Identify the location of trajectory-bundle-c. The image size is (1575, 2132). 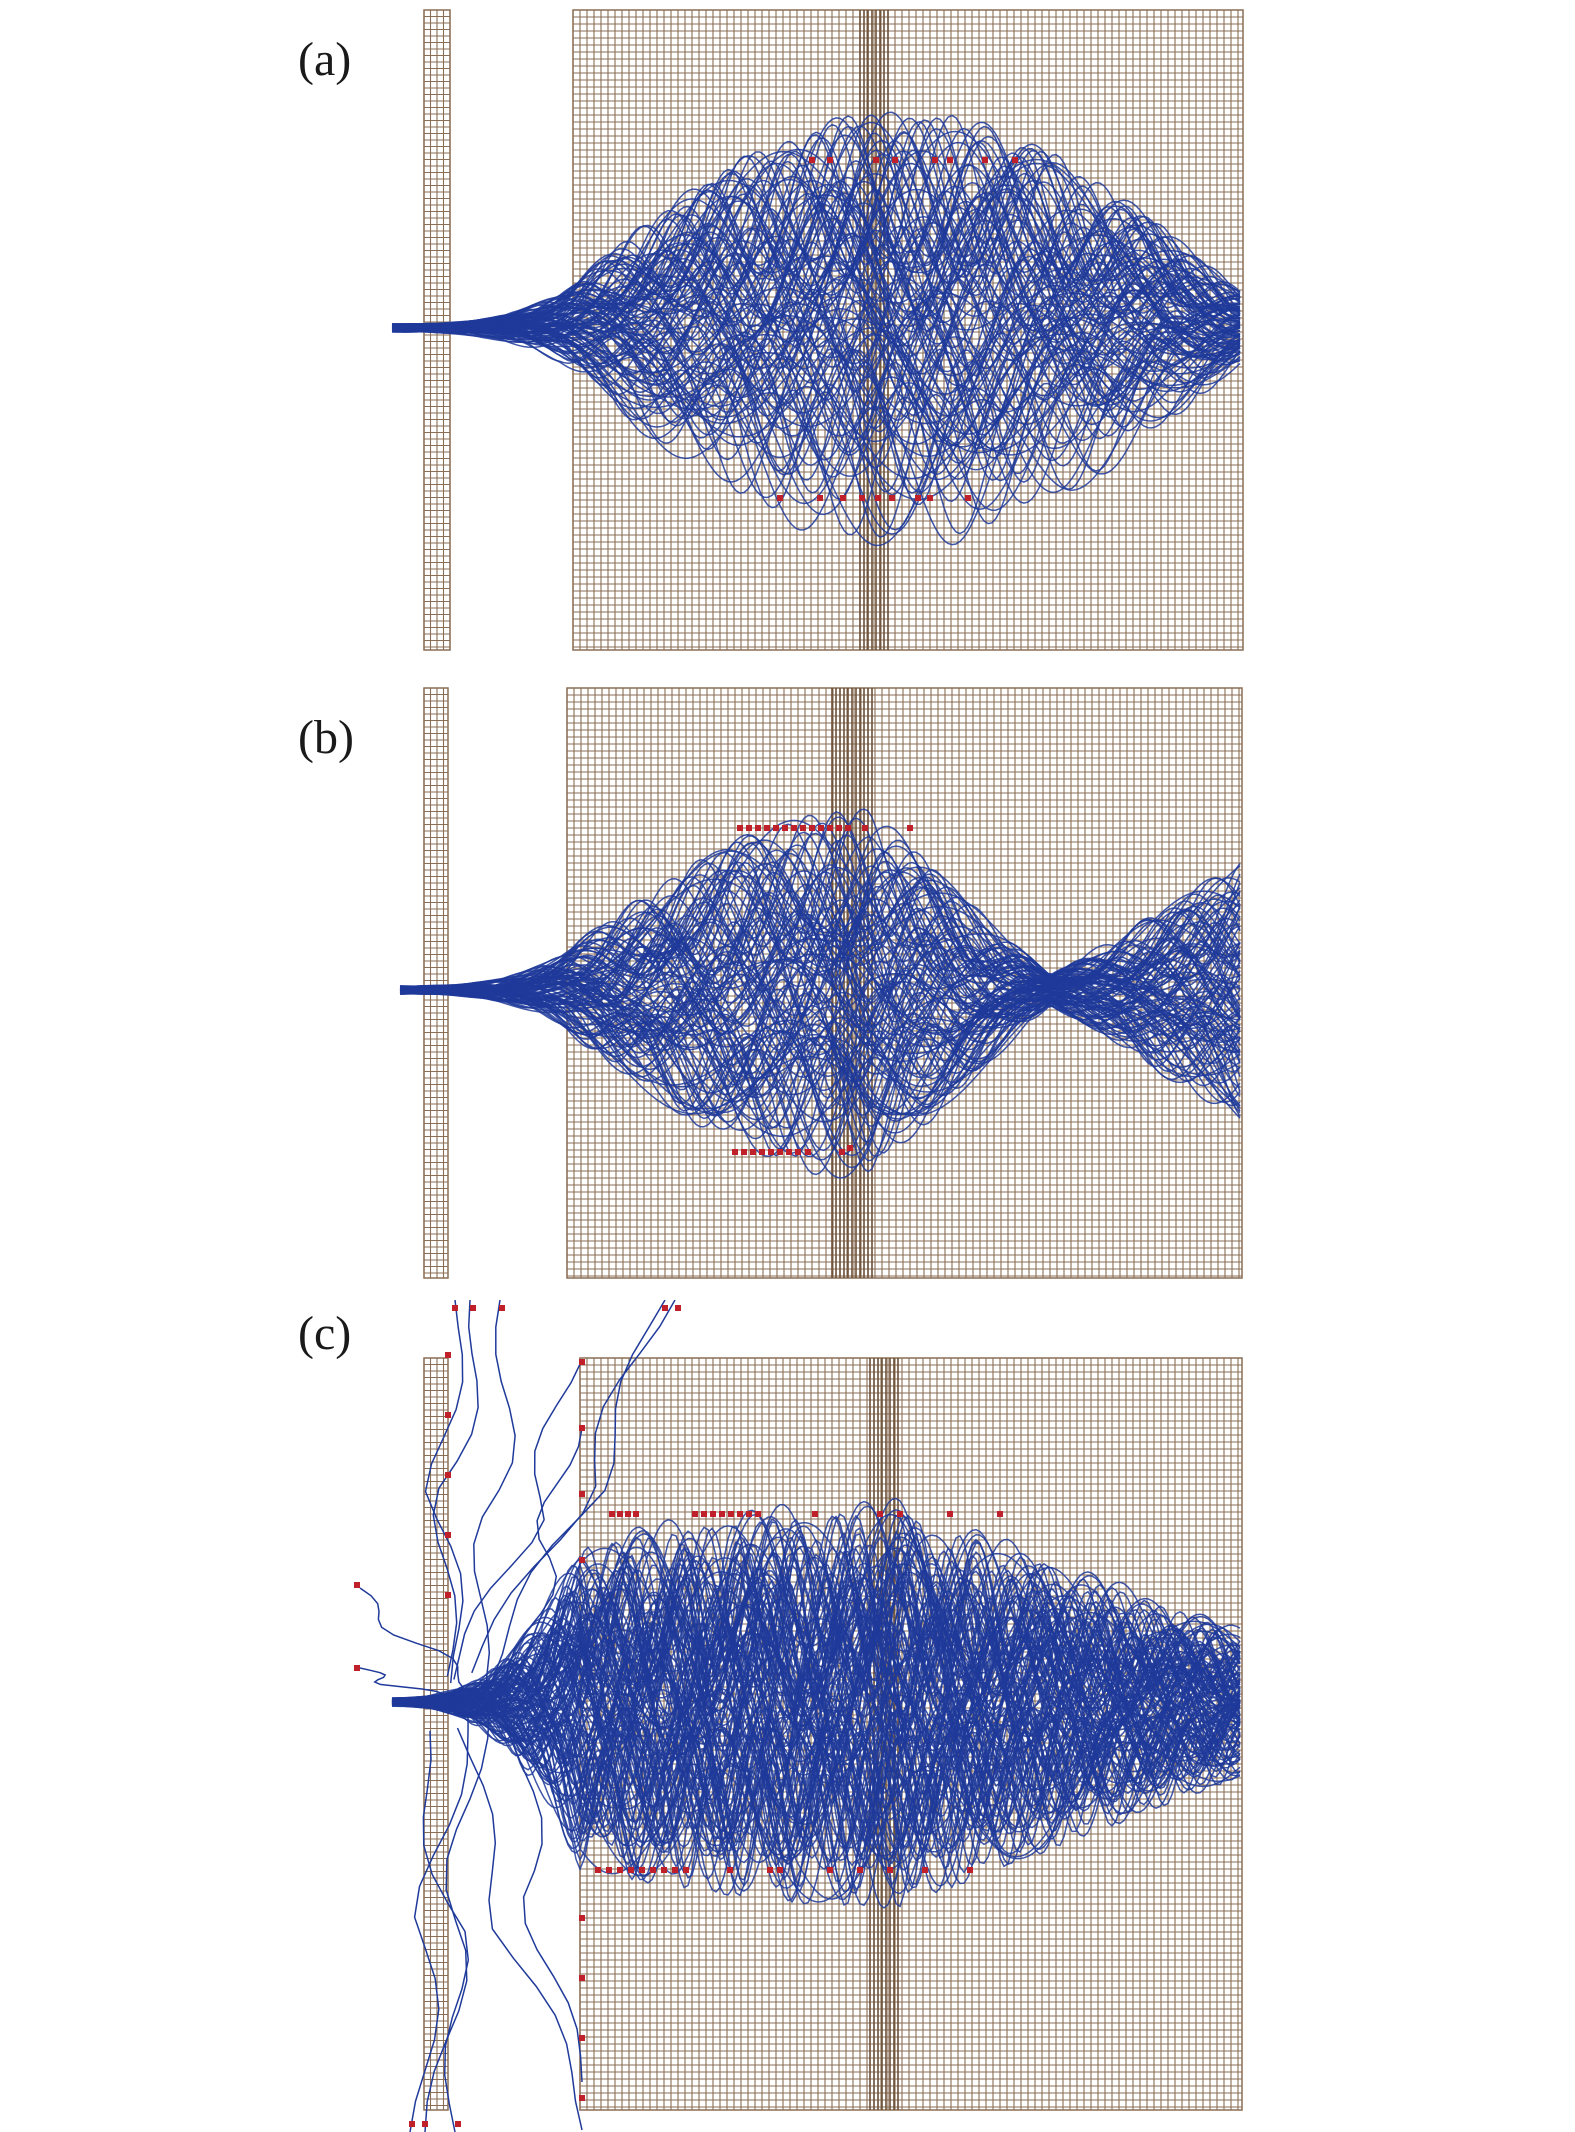
(816, 1703).